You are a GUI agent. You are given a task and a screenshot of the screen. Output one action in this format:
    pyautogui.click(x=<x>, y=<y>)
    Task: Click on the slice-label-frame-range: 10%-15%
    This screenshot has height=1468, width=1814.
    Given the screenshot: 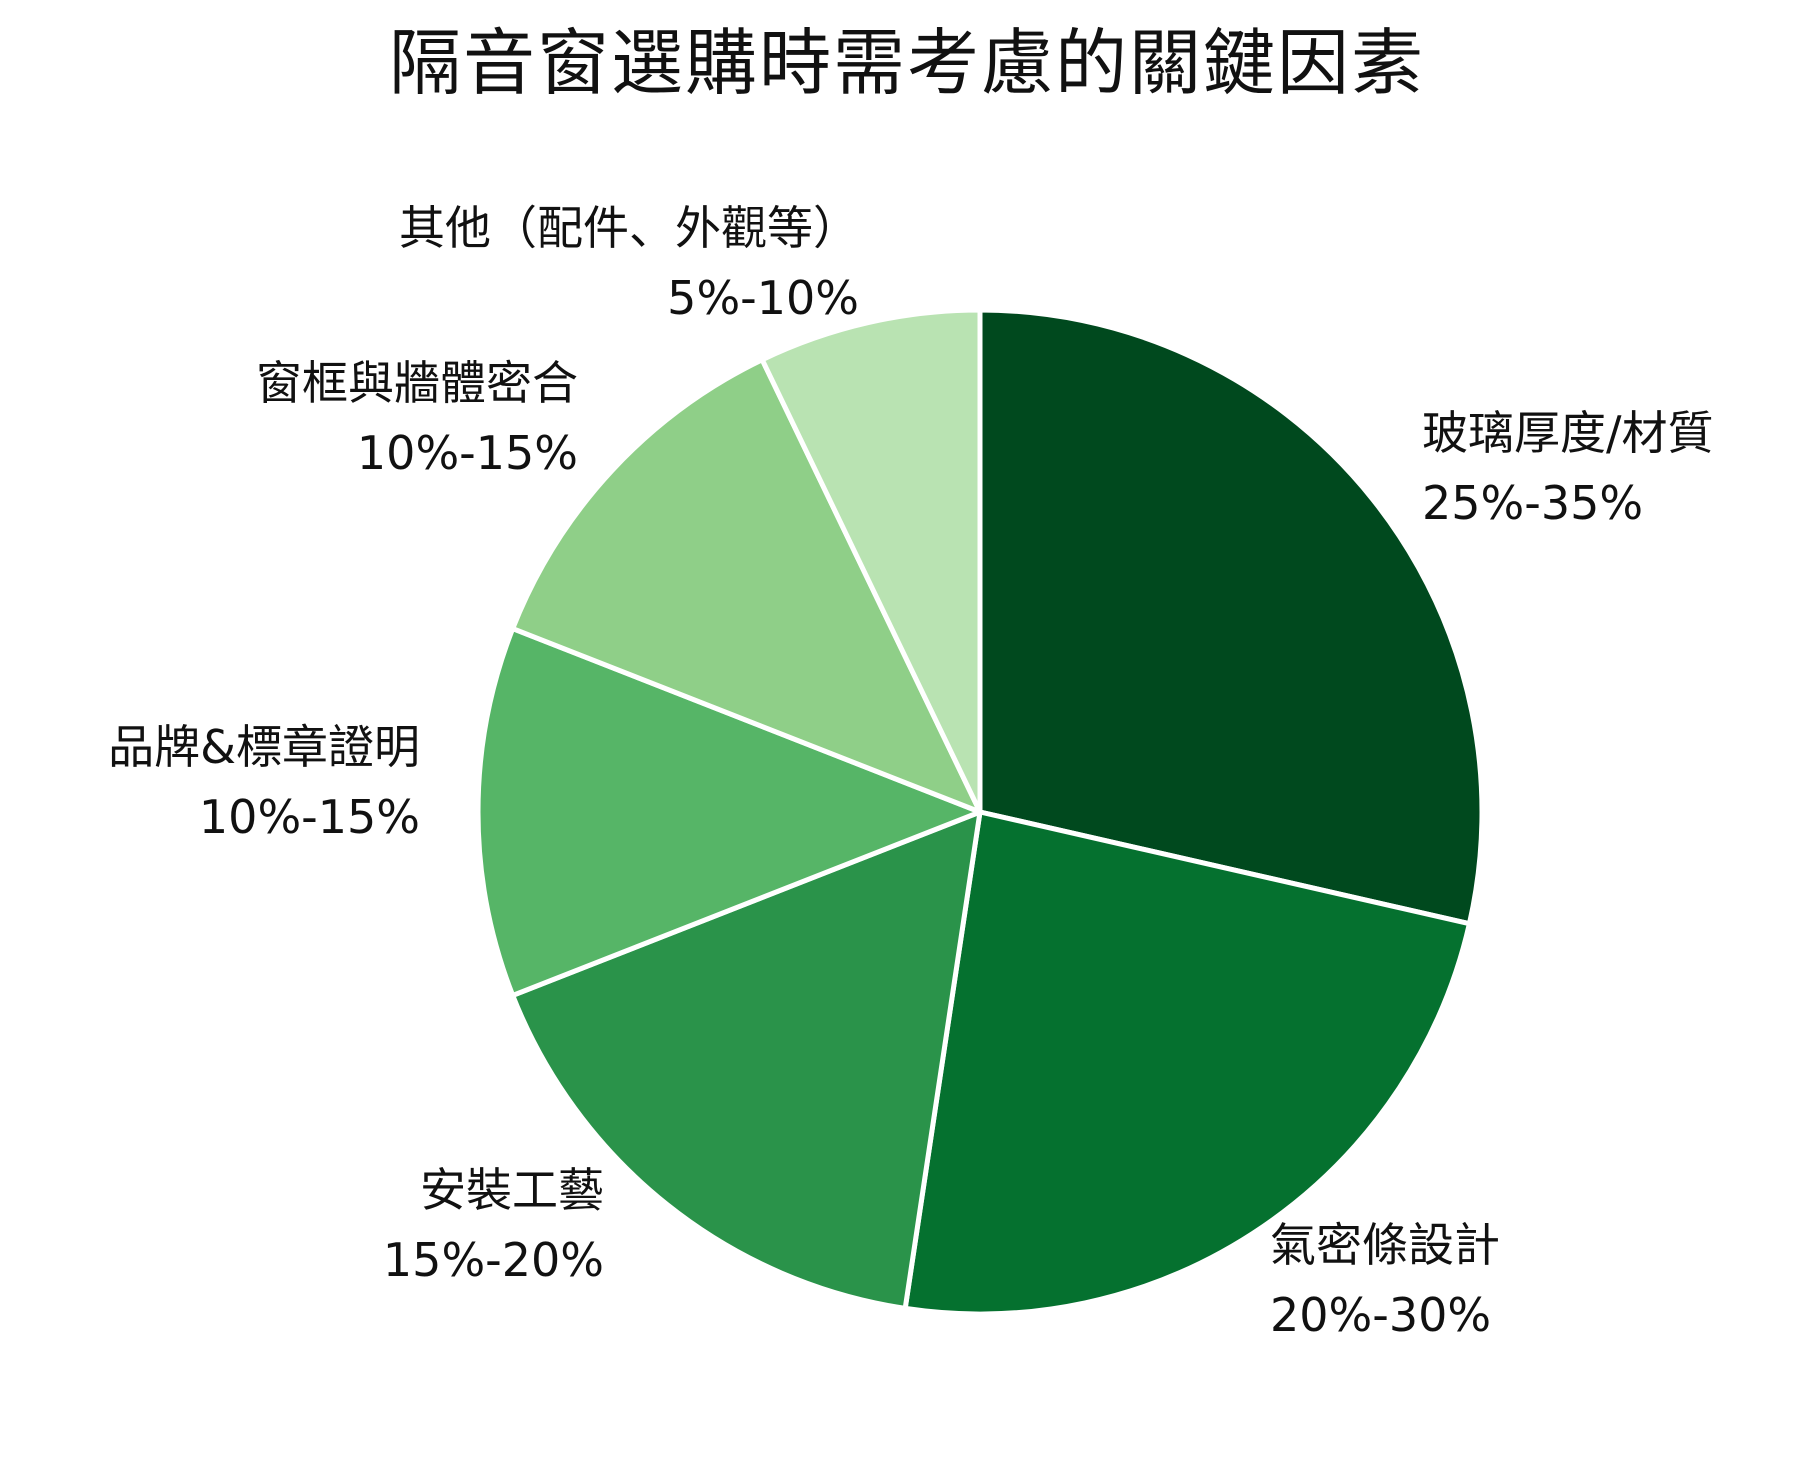 What is the action you would take?
    pyautogui.click(x=467, y=453)
    